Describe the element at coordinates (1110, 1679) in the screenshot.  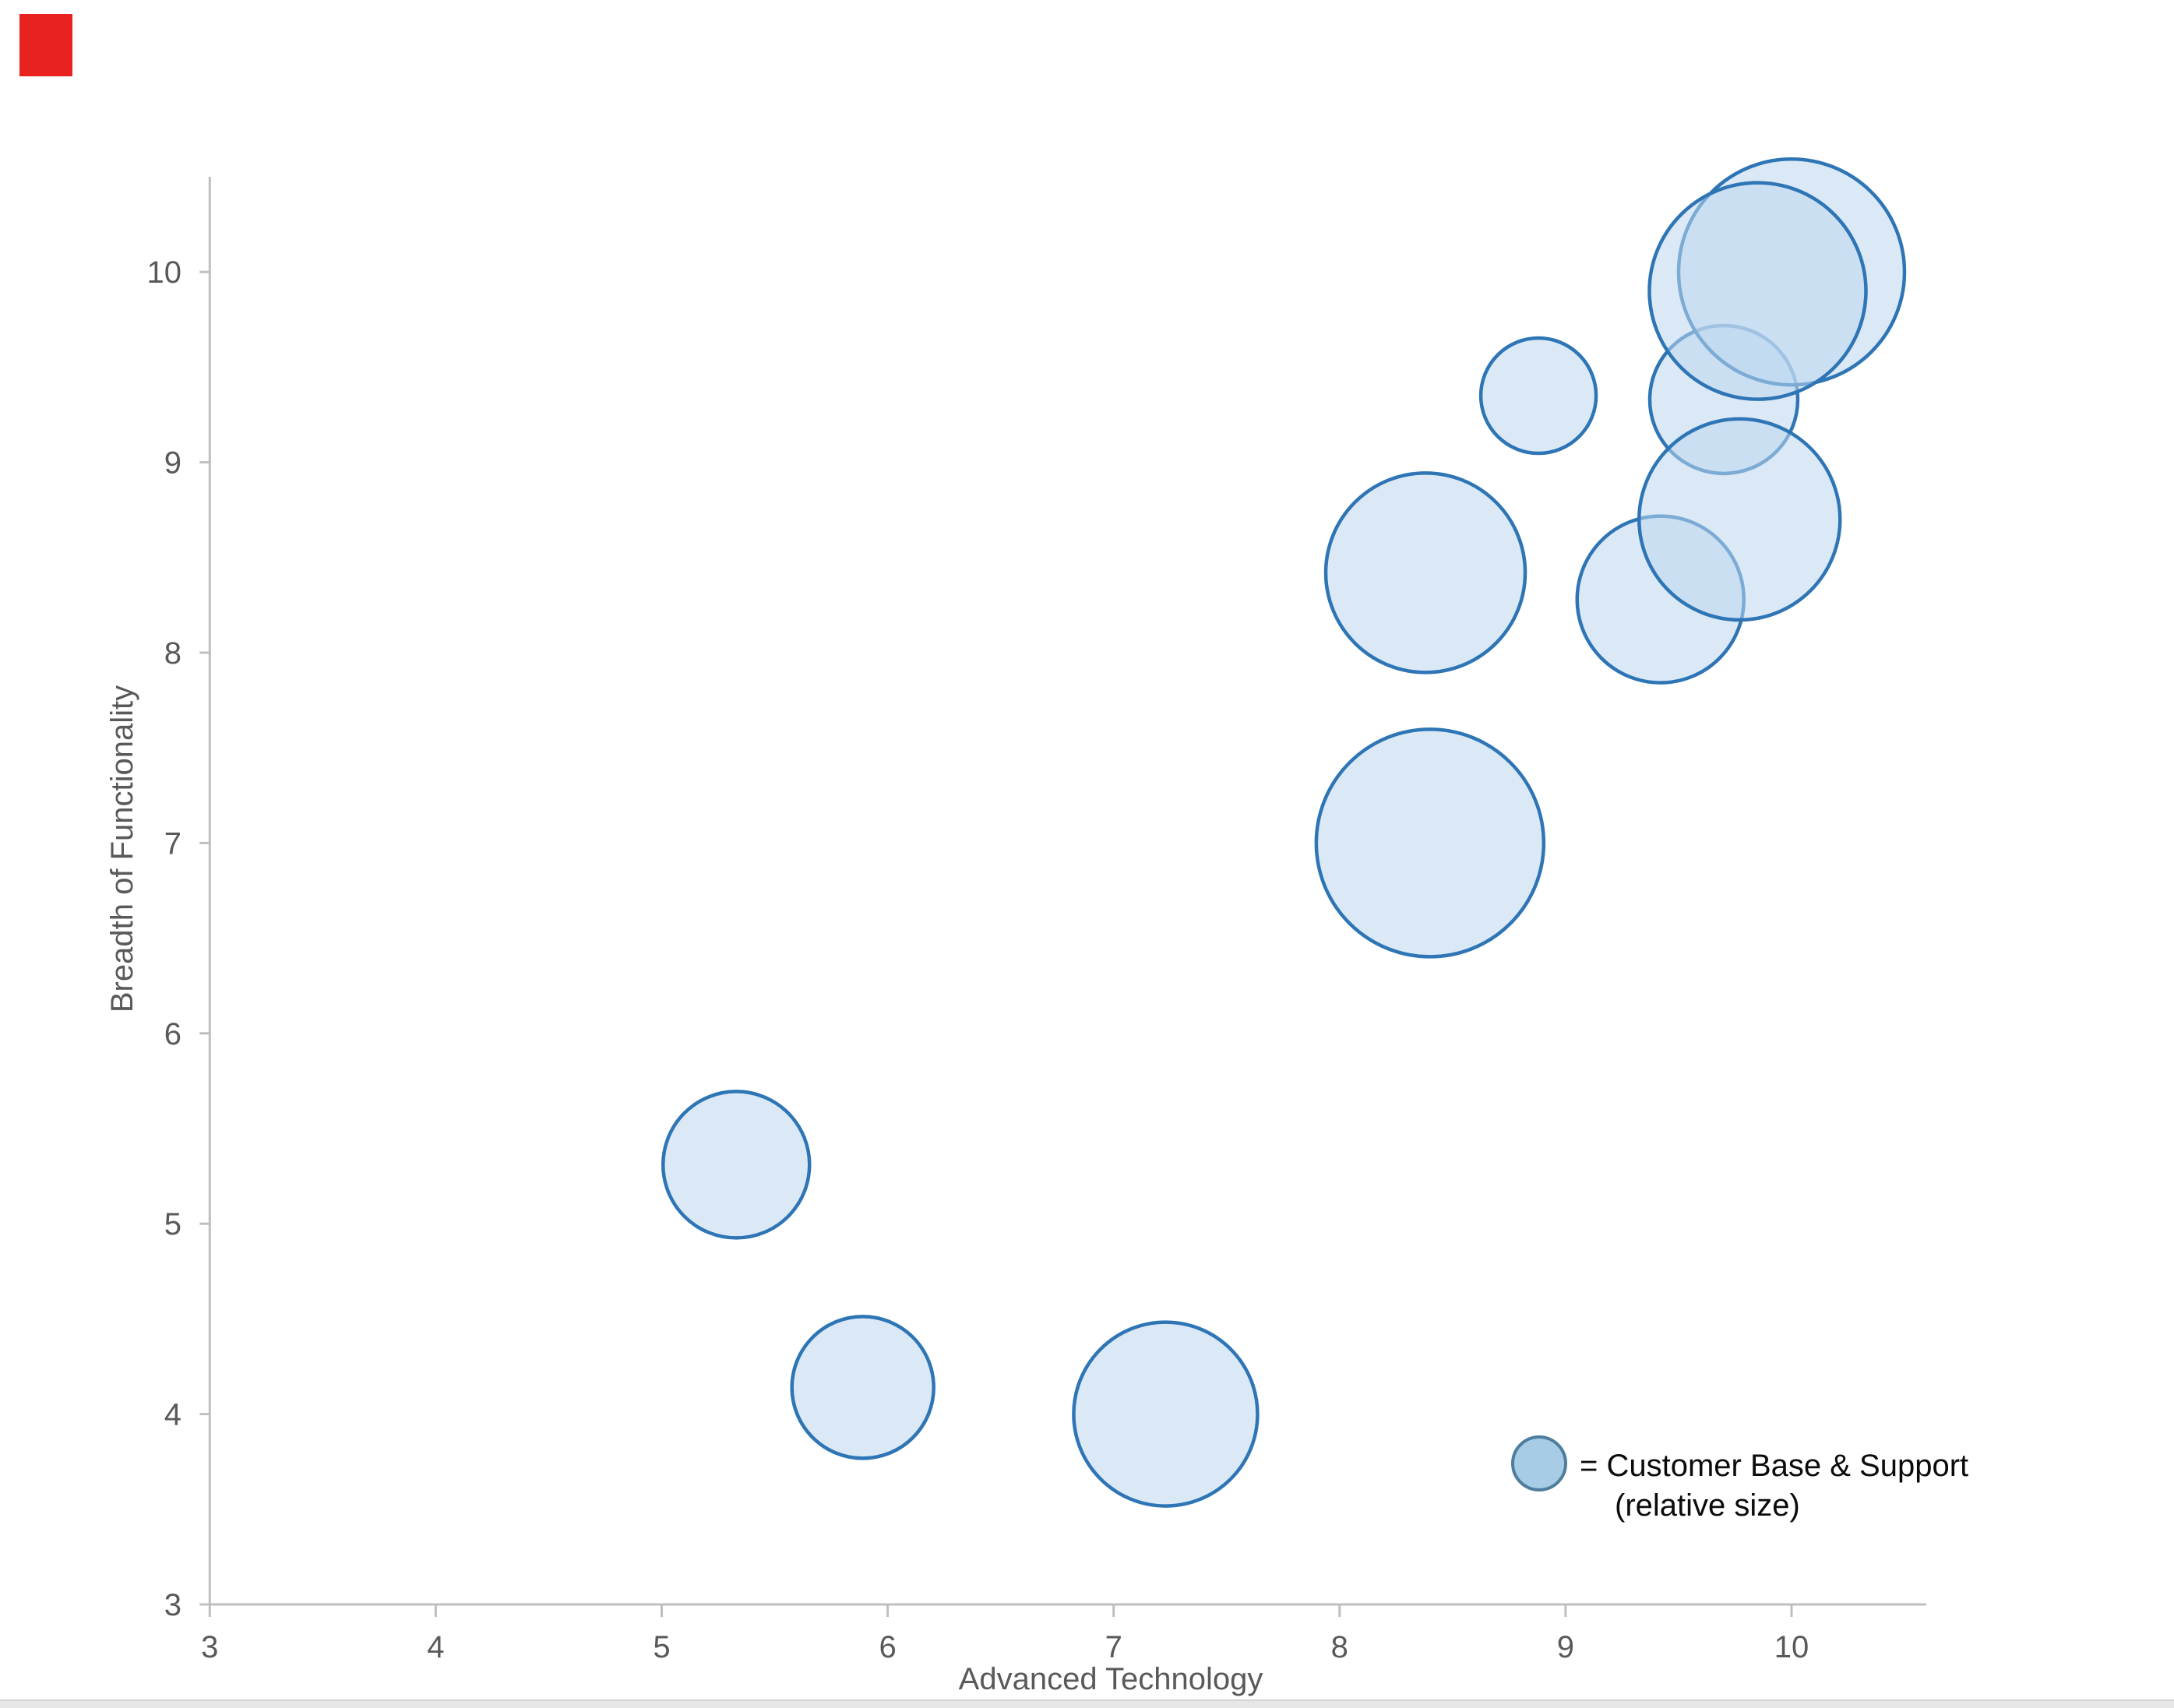
I see `x-axis-title: Advanced Technology` at that location.